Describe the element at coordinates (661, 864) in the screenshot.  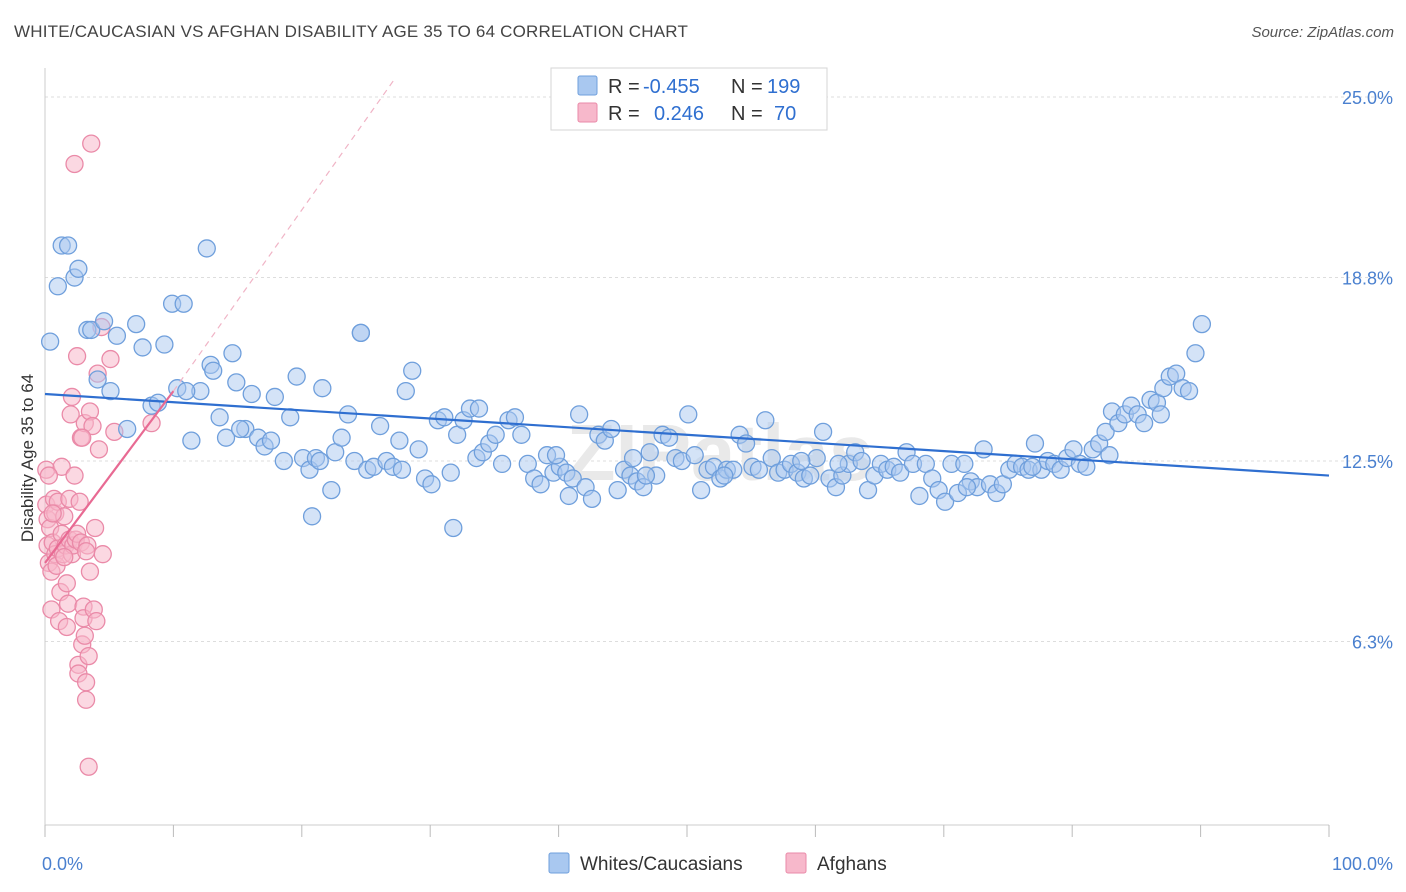
I see `bottom-legend-white-label: Whites/Caucasians` at that location.